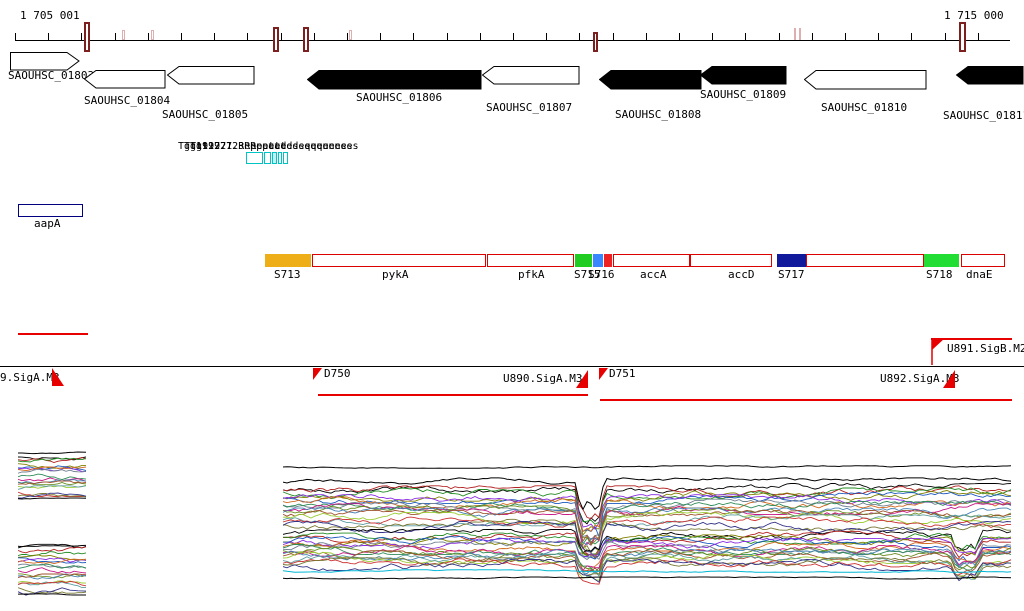 This screenshot has width=1024, height=611. I want to click on feature-pykA, so click(399, 260).